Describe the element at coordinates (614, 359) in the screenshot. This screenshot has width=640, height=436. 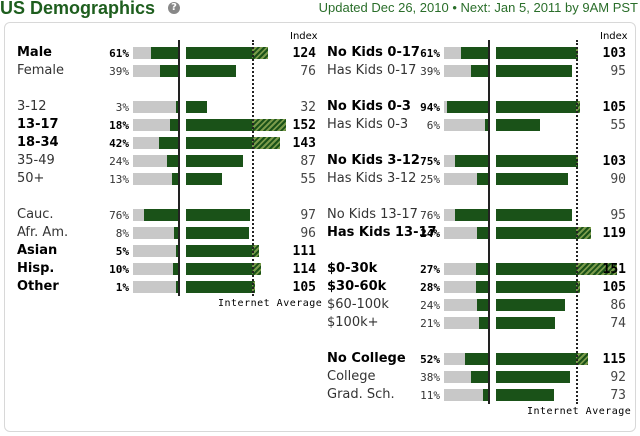
I see `row-index: 115` at that location.